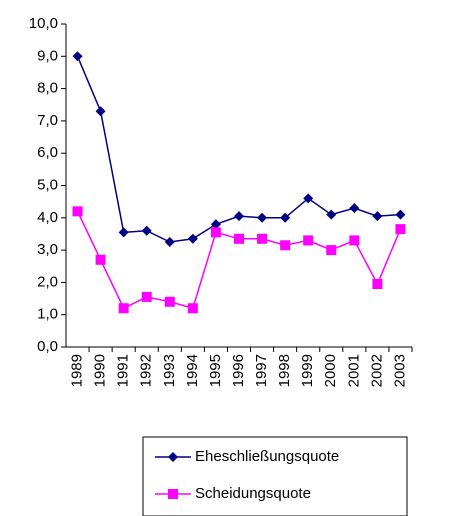  Describe the element at coordinates (47, 120) in the screenshot. I see `y-tick-label: 7,0` at that location.